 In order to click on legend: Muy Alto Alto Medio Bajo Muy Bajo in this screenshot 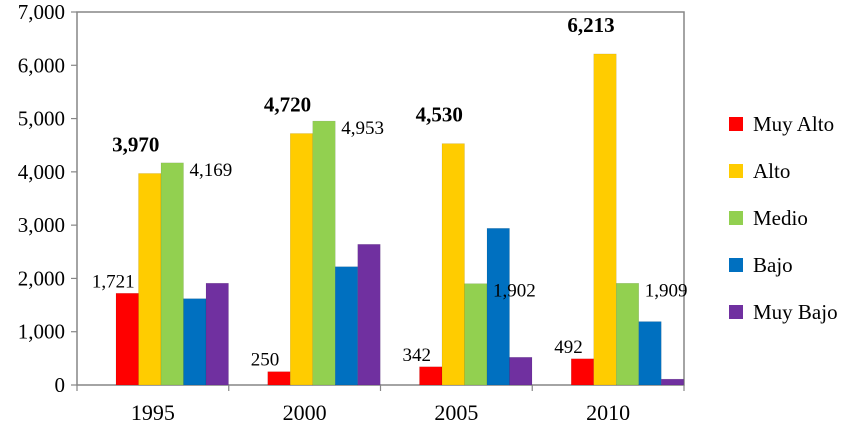, I will do `click(783, 218)`.